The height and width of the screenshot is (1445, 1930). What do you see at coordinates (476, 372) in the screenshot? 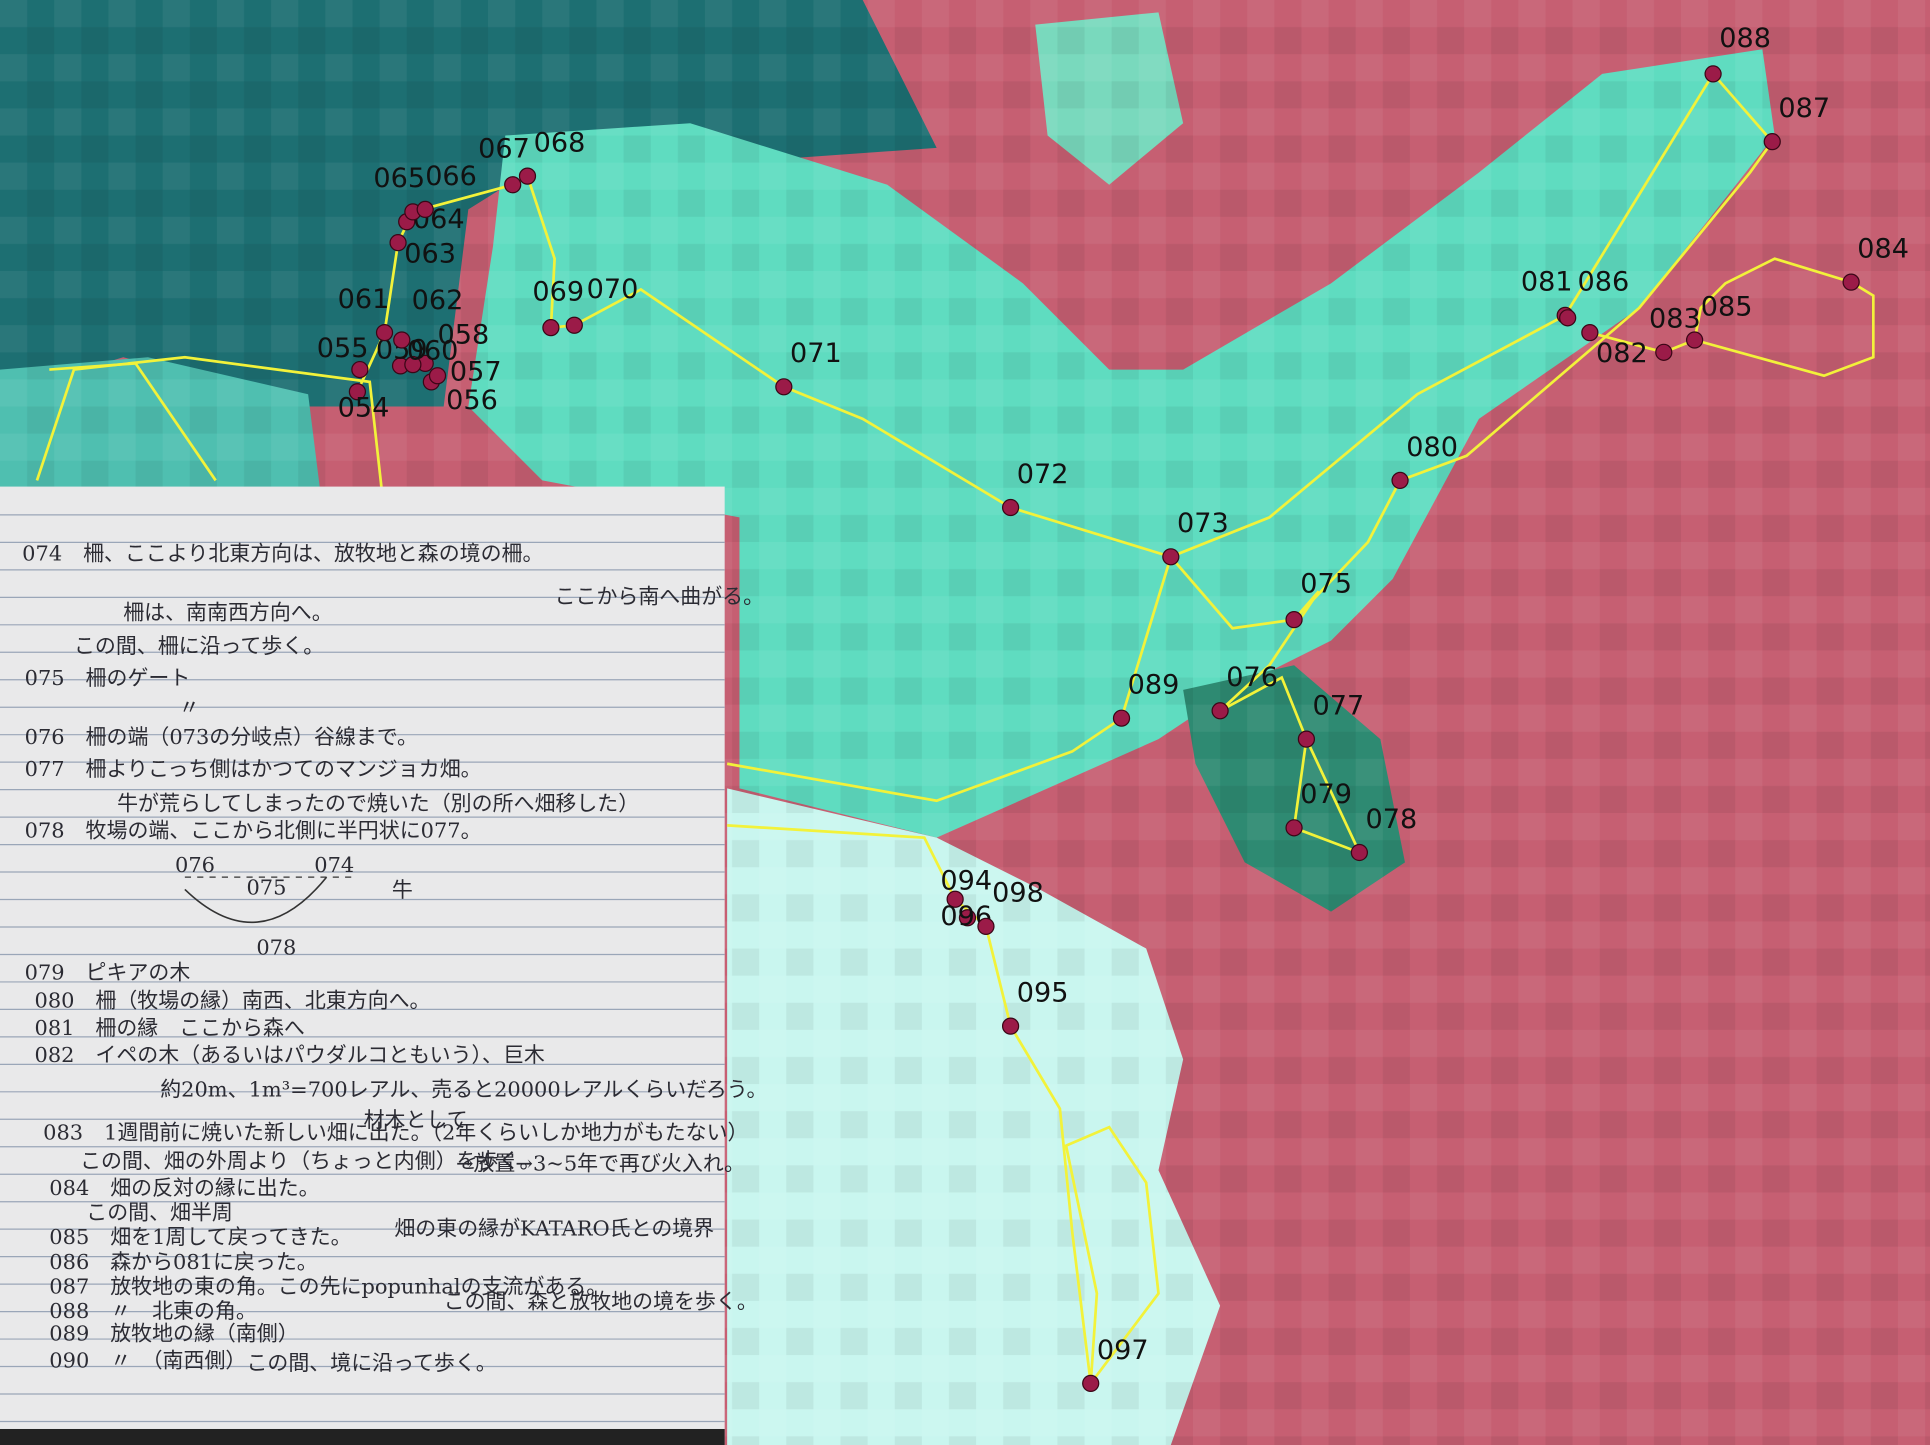
I see `waypoint-label: 057` at bounding box center [476, 372].